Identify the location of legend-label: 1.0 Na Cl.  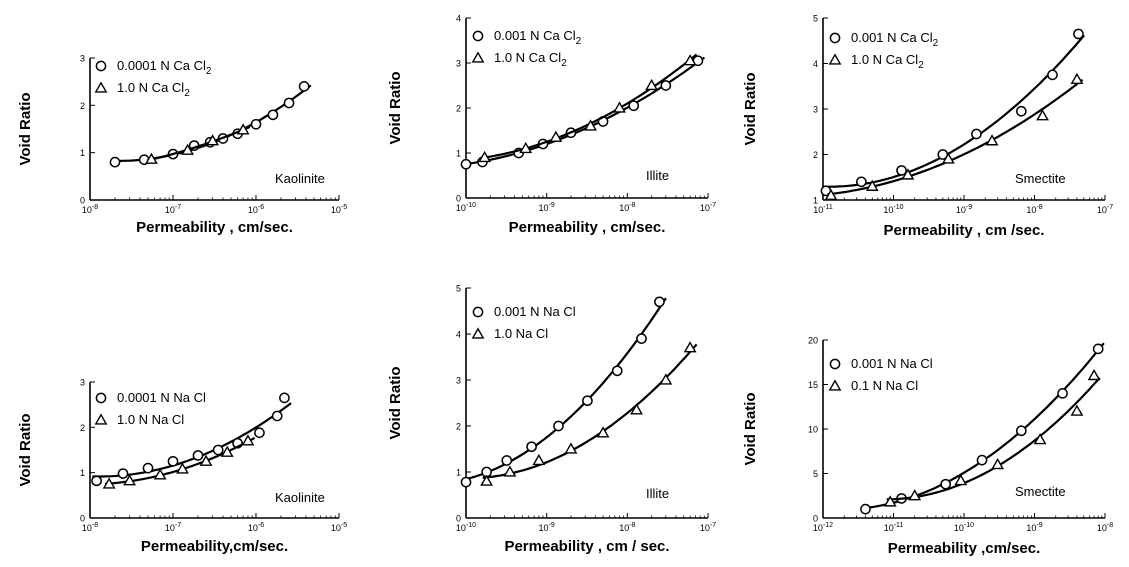
(521, 333).